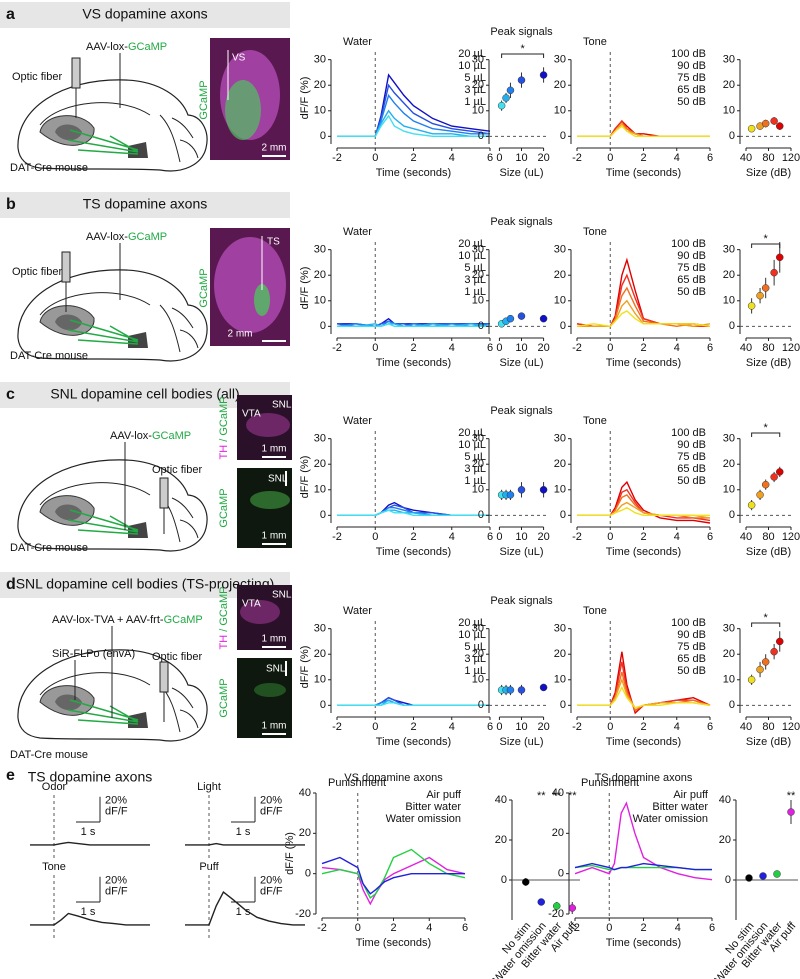 Image resolution: width=800 pixels, height=979 pixels. I want to click on legend-entry: Bitter water, so click(433, 807).